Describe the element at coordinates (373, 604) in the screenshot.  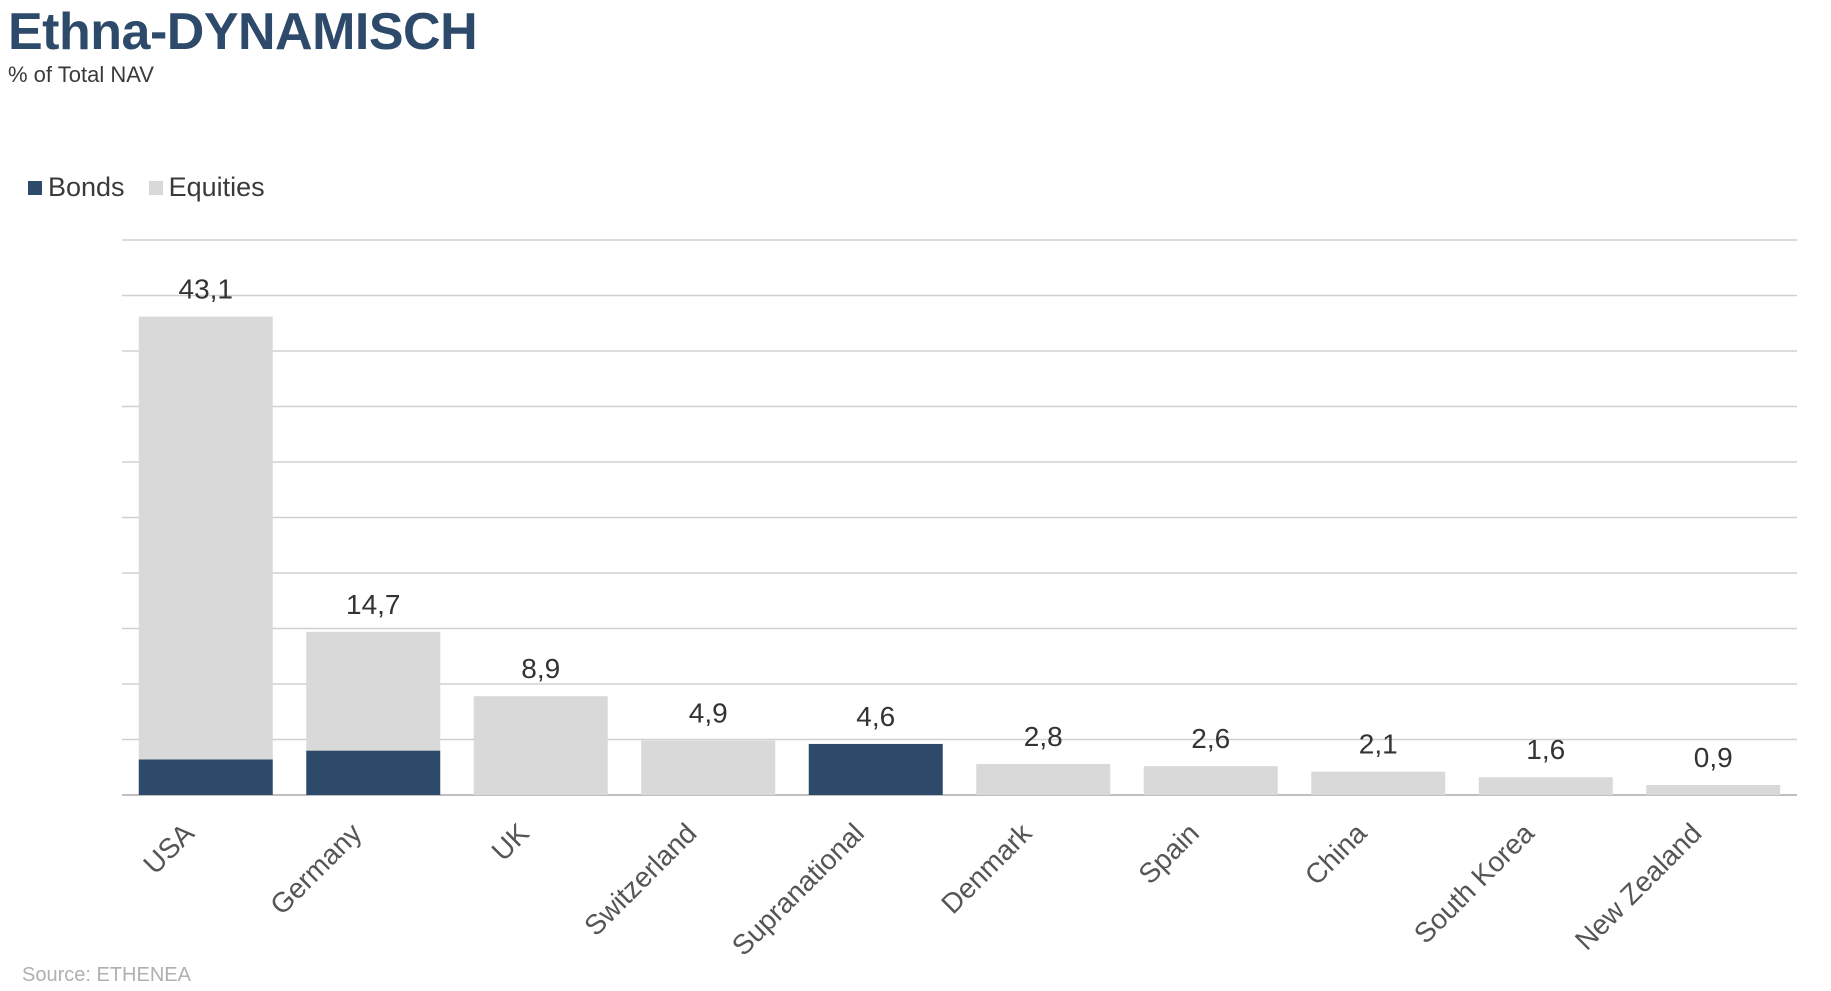
I see `data-label: 14,7` at that location.